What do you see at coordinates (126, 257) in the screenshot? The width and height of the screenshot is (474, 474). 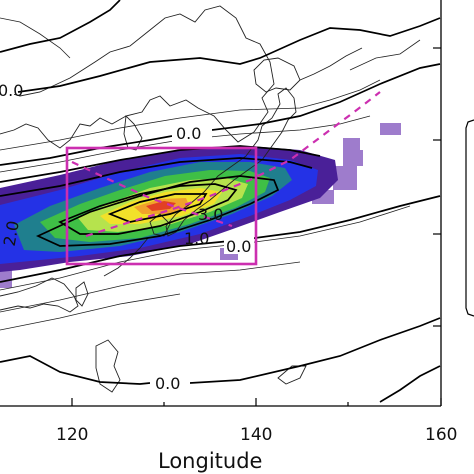 I see `coastline-ryukyu` at bounding box center [126, 257].